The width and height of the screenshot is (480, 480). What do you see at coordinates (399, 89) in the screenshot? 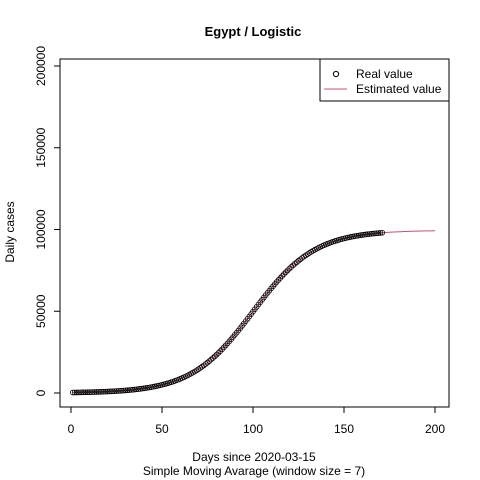
I see `legend-estimated-label: Estimated value` at bounding box center [399, 89].